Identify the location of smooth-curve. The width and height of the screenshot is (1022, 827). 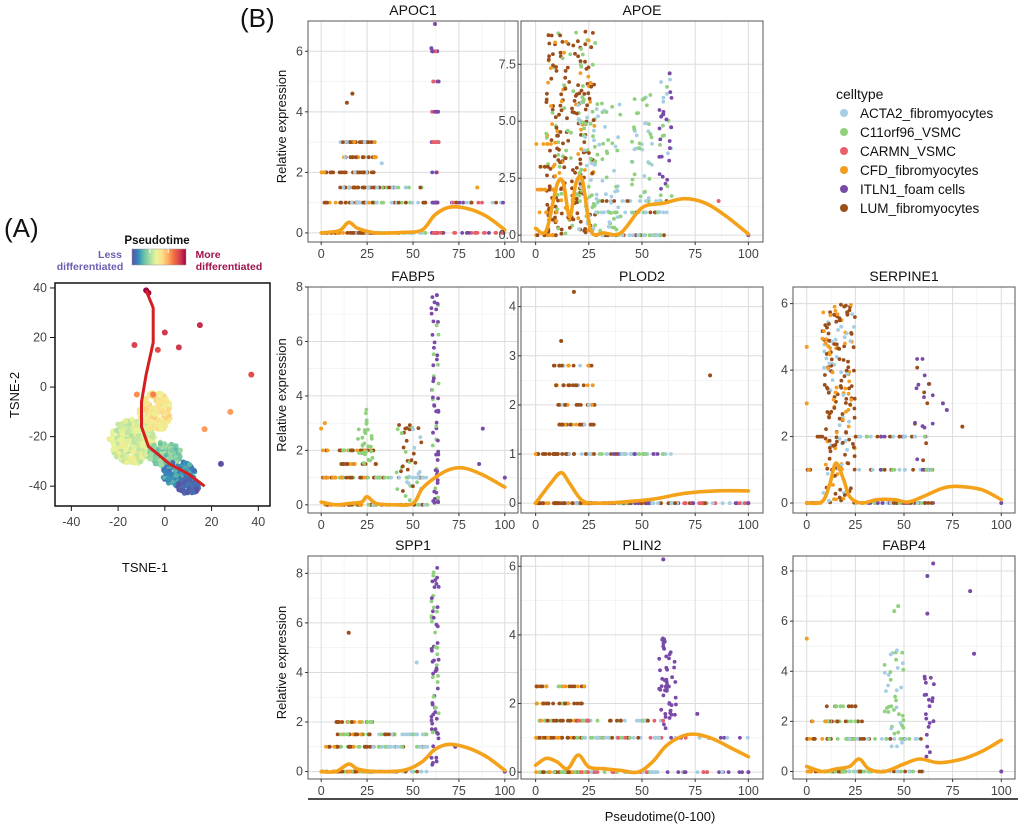
(413, 220).